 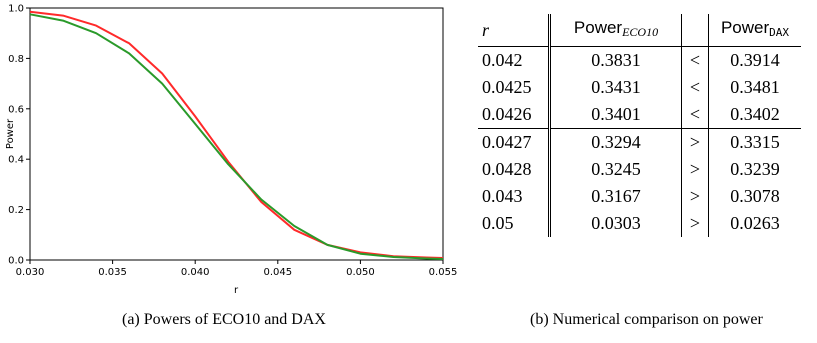 What do you see at coordinates (514, 30) in the screenshot?
I see `header-r: r` at bounding box center [514, 30].